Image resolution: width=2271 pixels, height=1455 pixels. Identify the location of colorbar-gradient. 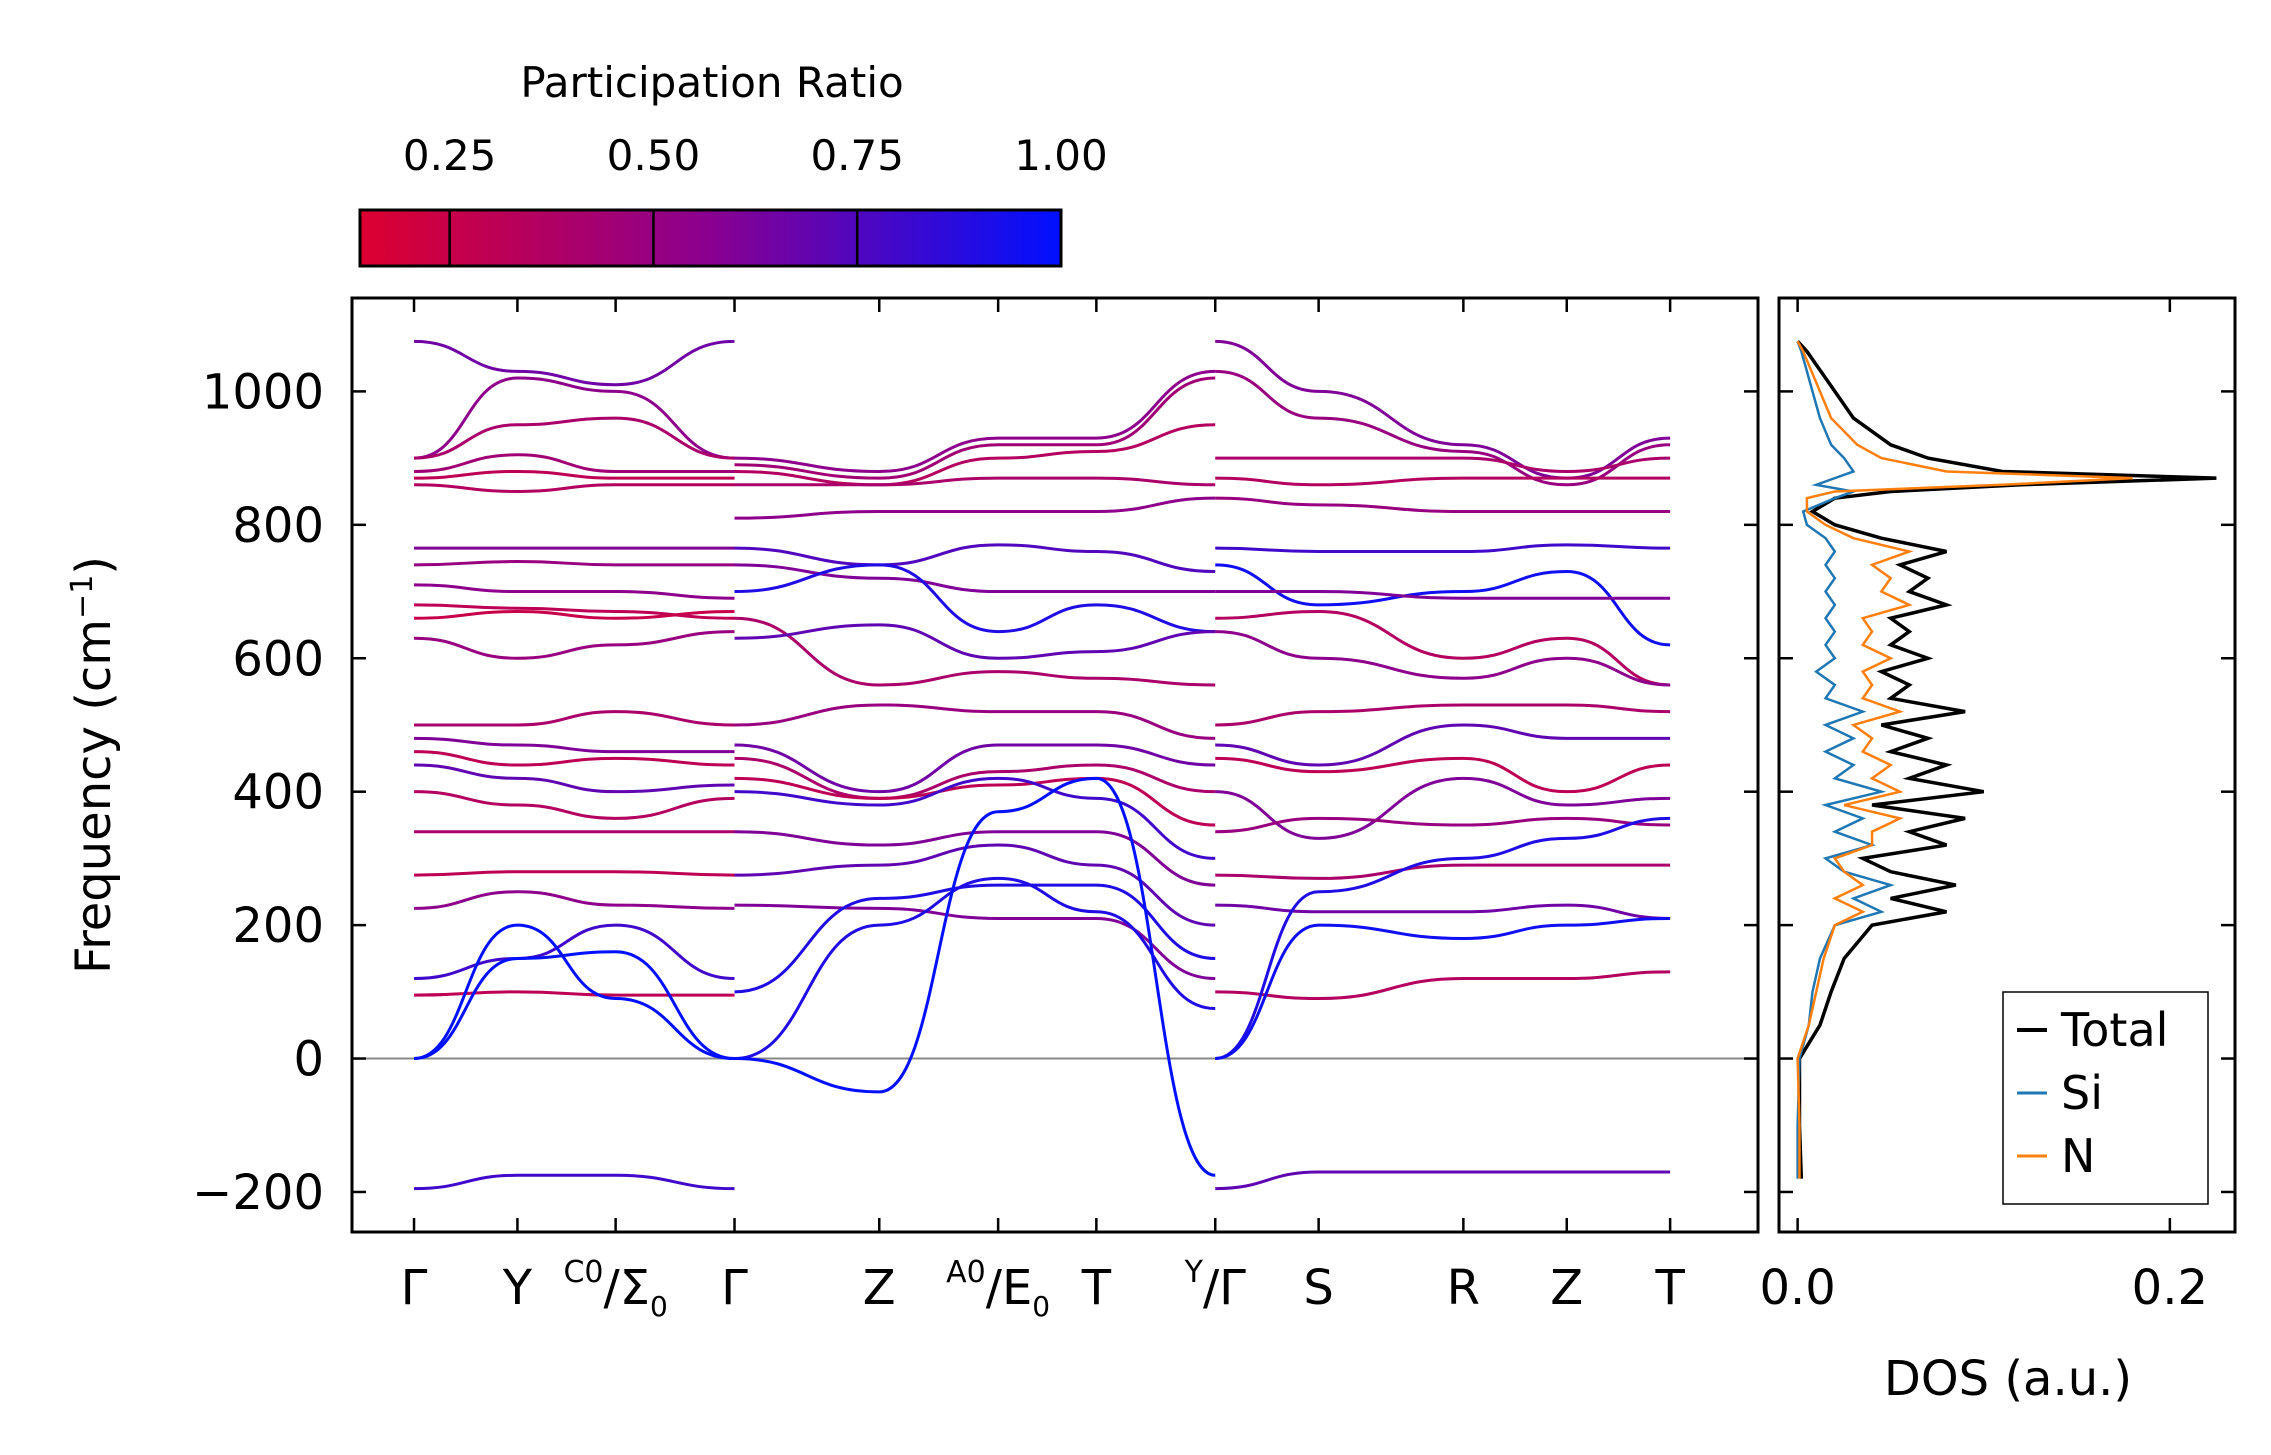
(710, 238).